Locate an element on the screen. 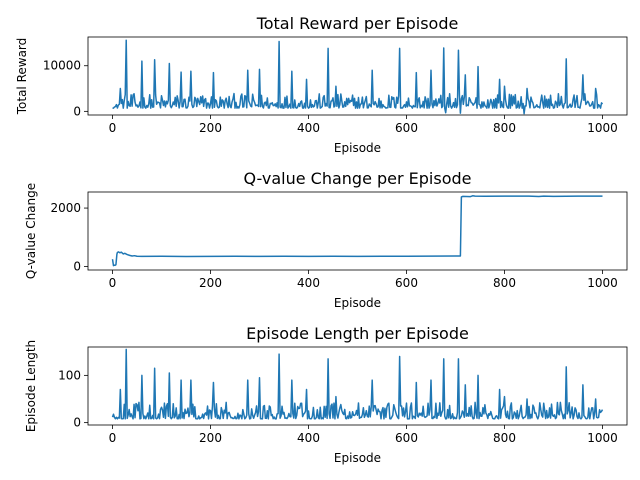 Image resolution: width=640 pixels, height=480 pixels. y-tick-label: 100 is located at coordinates (69, 375).